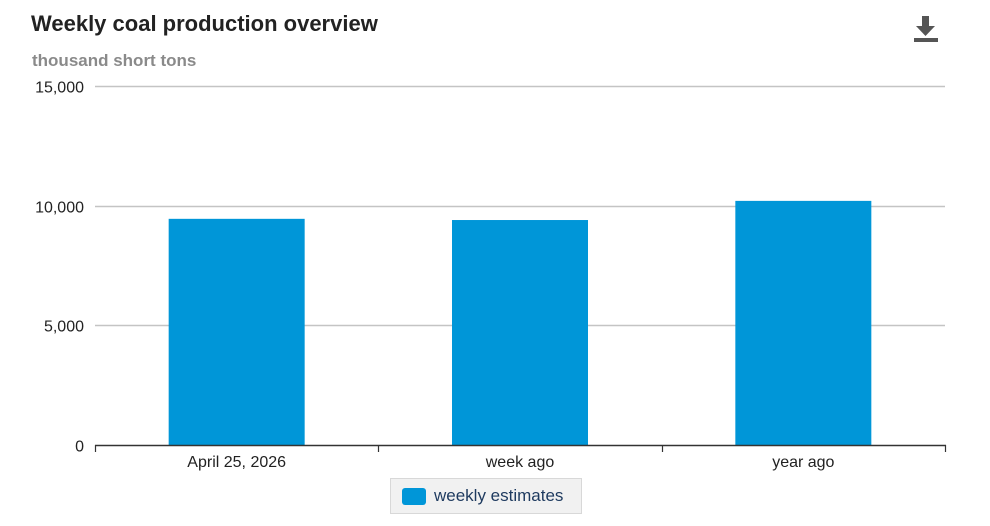 The width and height of the screenshot is (990, 526). What do you see at coordinates (803, 462) in the screenshot?
I see `x-tick-label: year ago` at bounding box center [803, 462].